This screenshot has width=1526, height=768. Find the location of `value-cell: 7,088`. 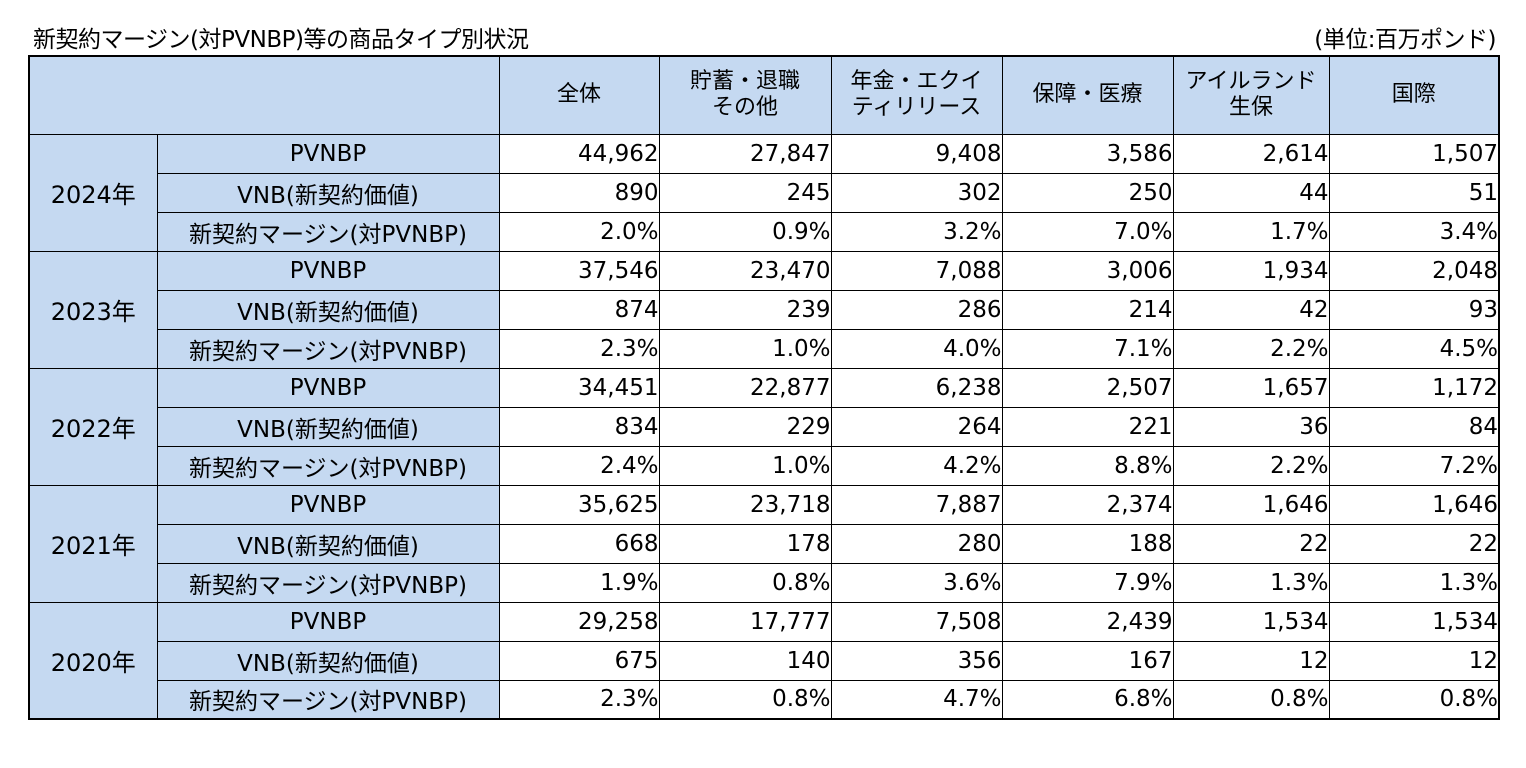

value-cell: 7,088 is located at coordinates (916, 270).